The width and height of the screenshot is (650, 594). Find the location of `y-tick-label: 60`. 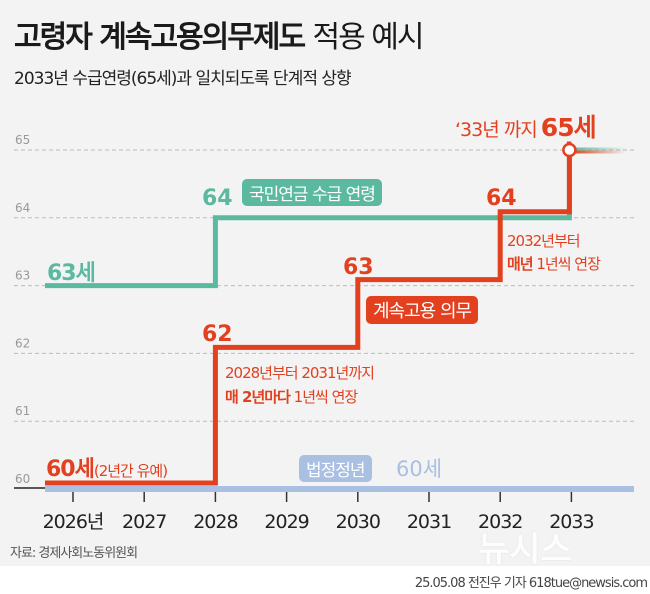

y-tick-label: 60 is located at coordinates (22, 479).